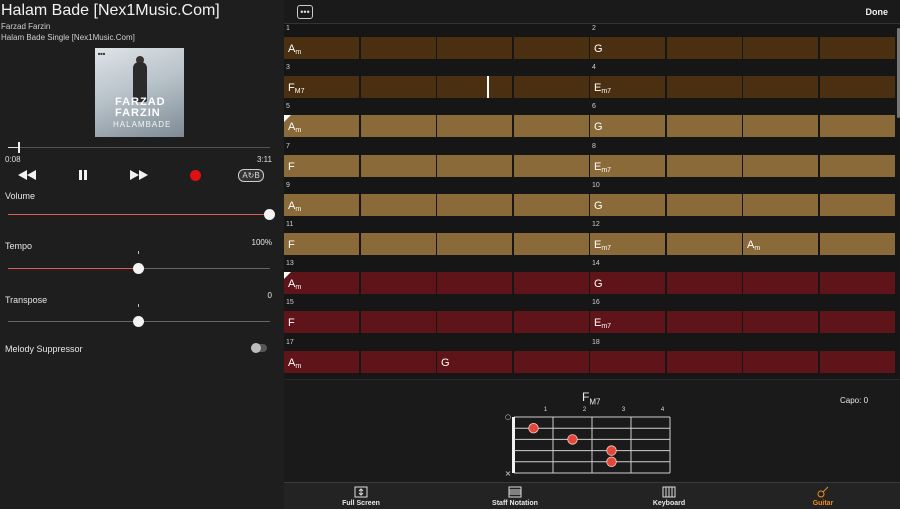 This screenshot has height=509, width=900. What do you see at coordinates (259, 348) in the screenshot?
I see `melody-suppressor-toggle` at bounding box center [259, 348].